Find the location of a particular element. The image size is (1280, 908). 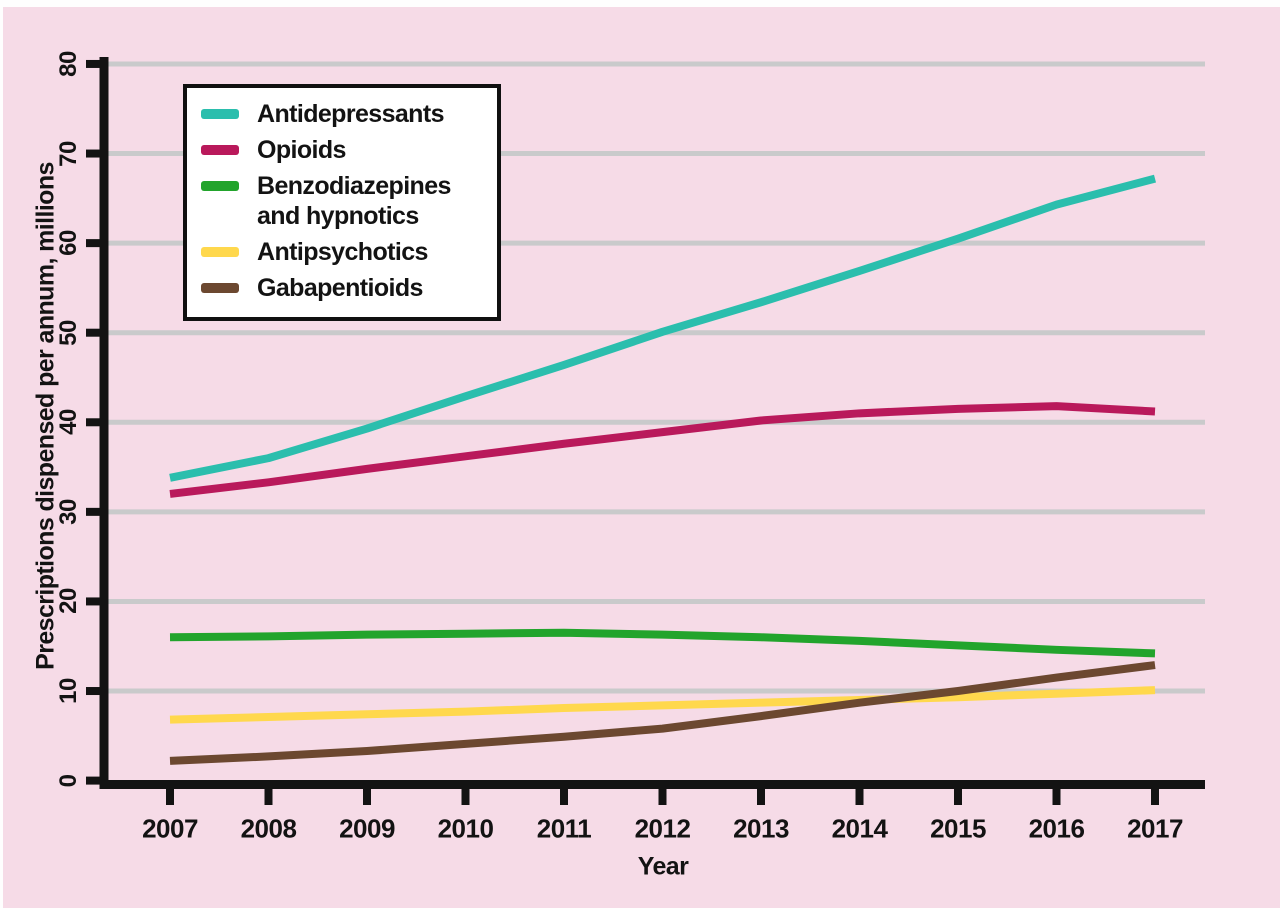

legend-item: Antidepressants is located at coordinates (344, 114).